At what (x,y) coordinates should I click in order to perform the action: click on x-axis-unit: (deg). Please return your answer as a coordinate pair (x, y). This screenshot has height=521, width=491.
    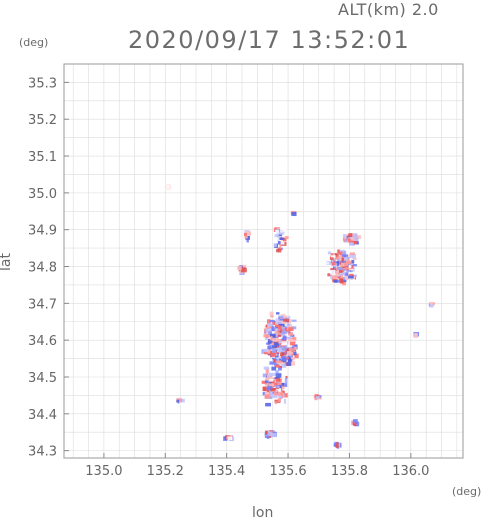
    Looking at the image, I should click on (467, 491).